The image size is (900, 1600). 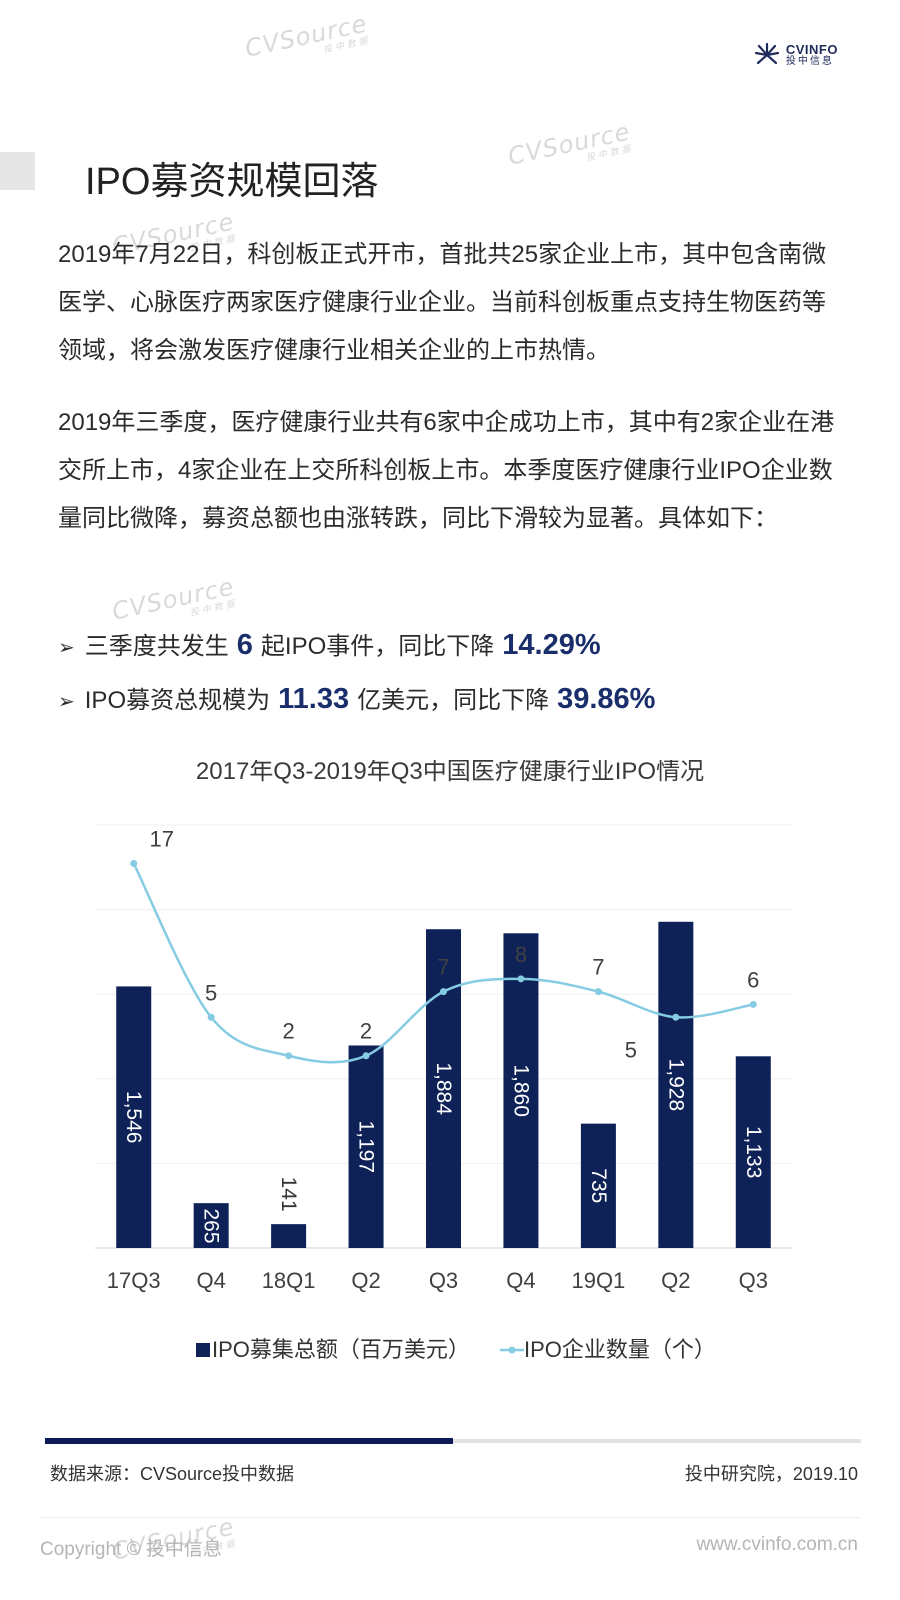 What do you see at coordinates (551, 645) in the screenshot?
I see `highlight-percent: 14.29%` at bounding box center [551, 645].